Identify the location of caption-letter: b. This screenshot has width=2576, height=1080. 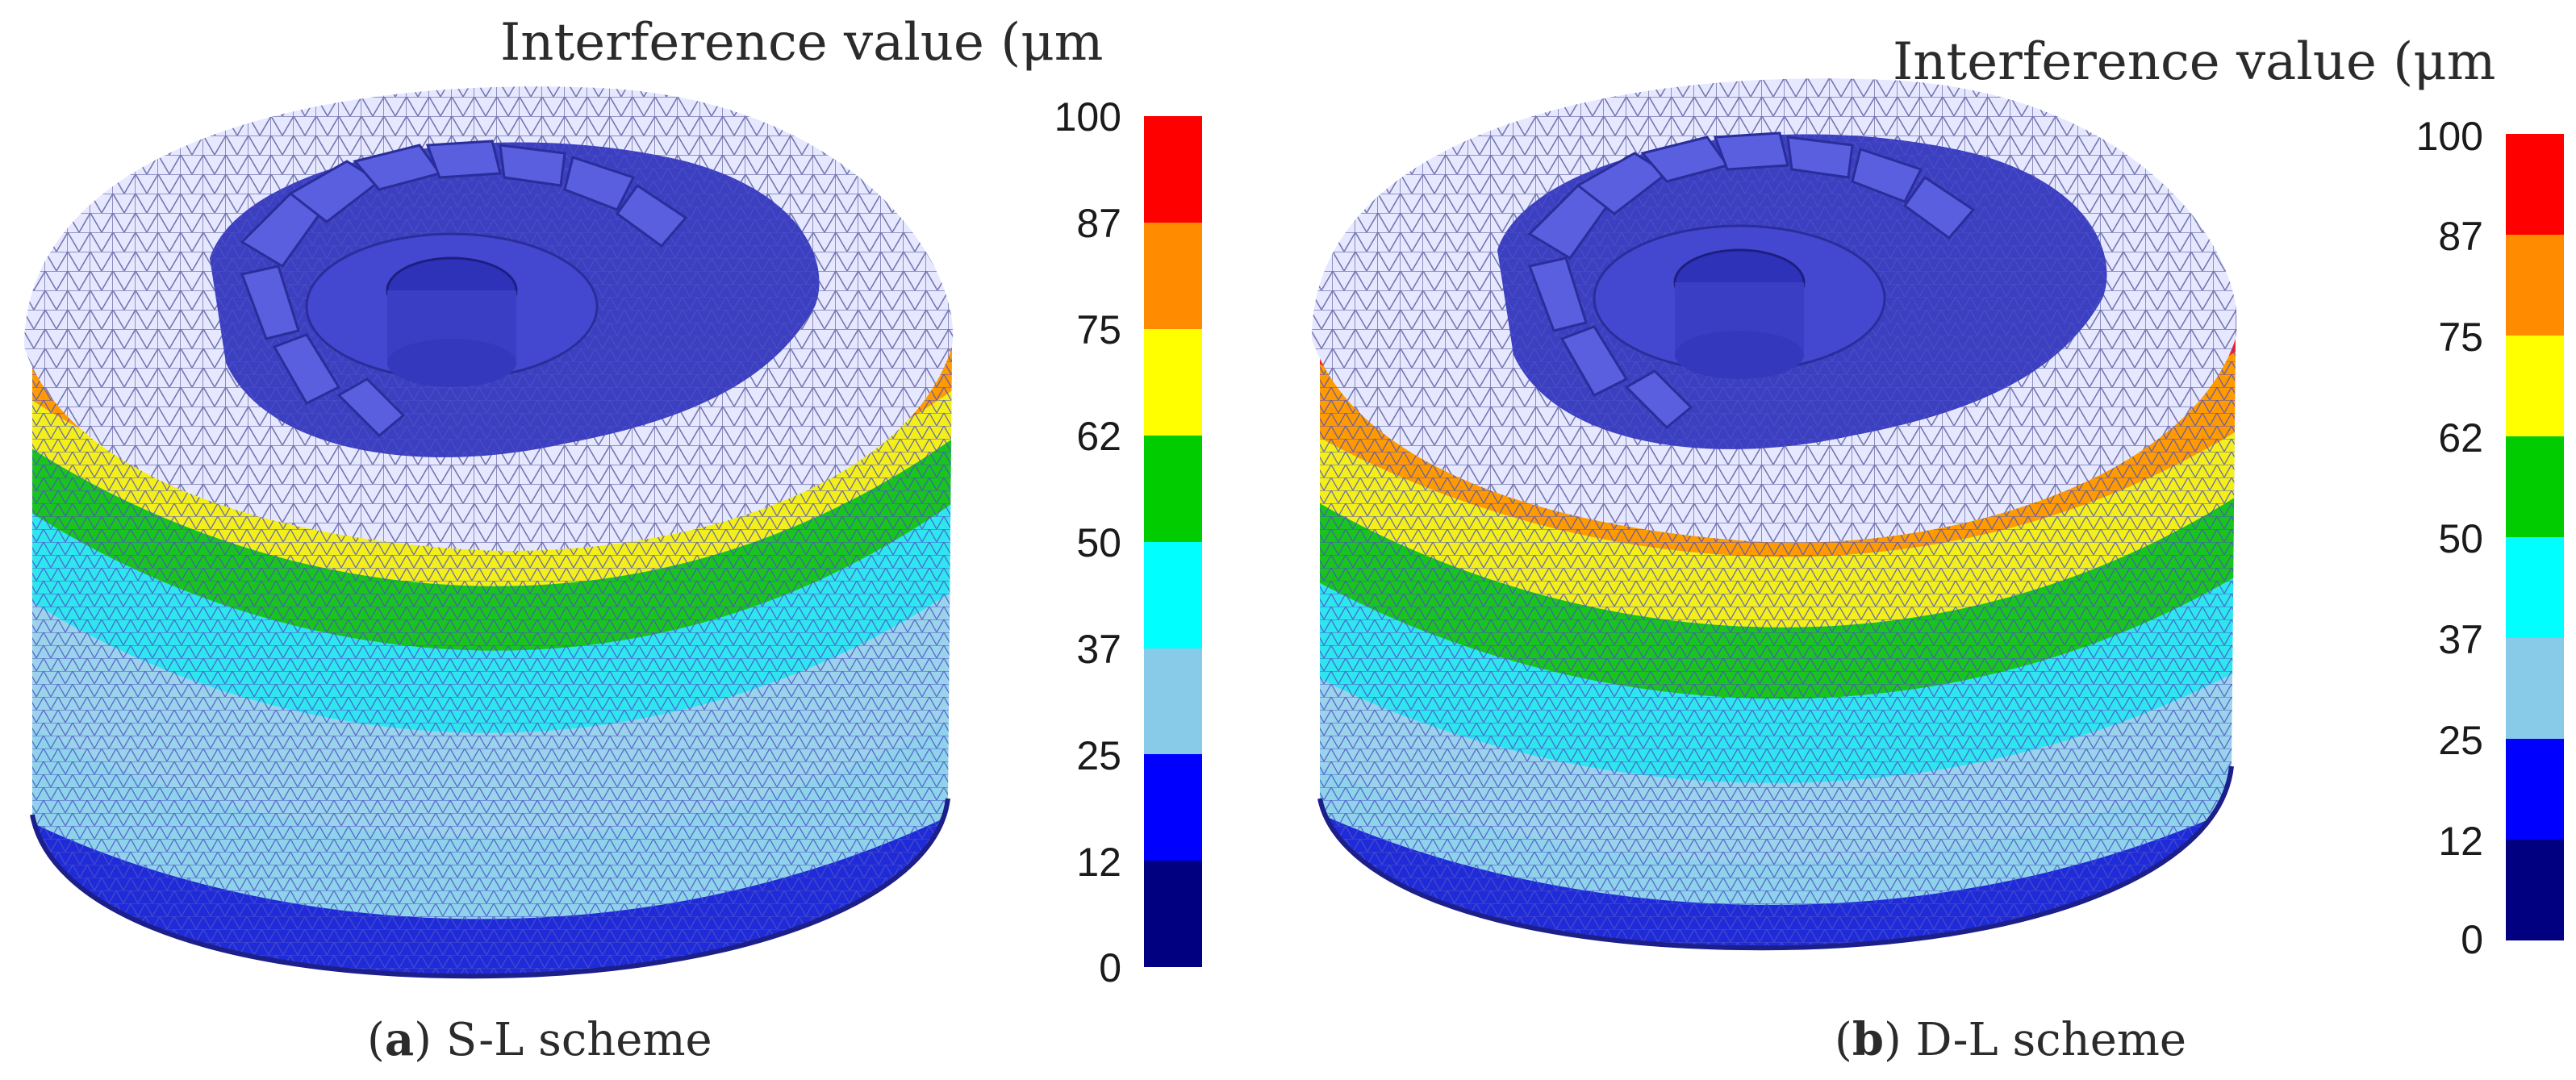
(1869, 1039).